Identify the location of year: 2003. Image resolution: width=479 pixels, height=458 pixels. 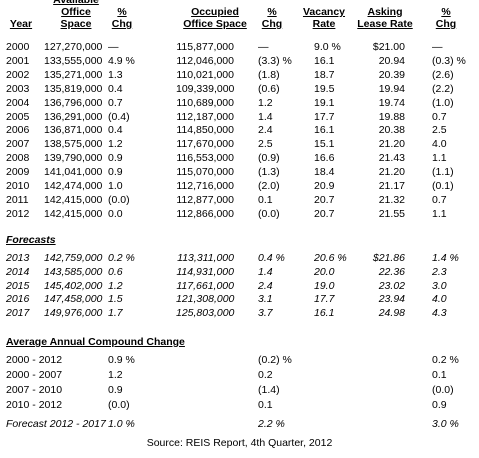
(18, 88).